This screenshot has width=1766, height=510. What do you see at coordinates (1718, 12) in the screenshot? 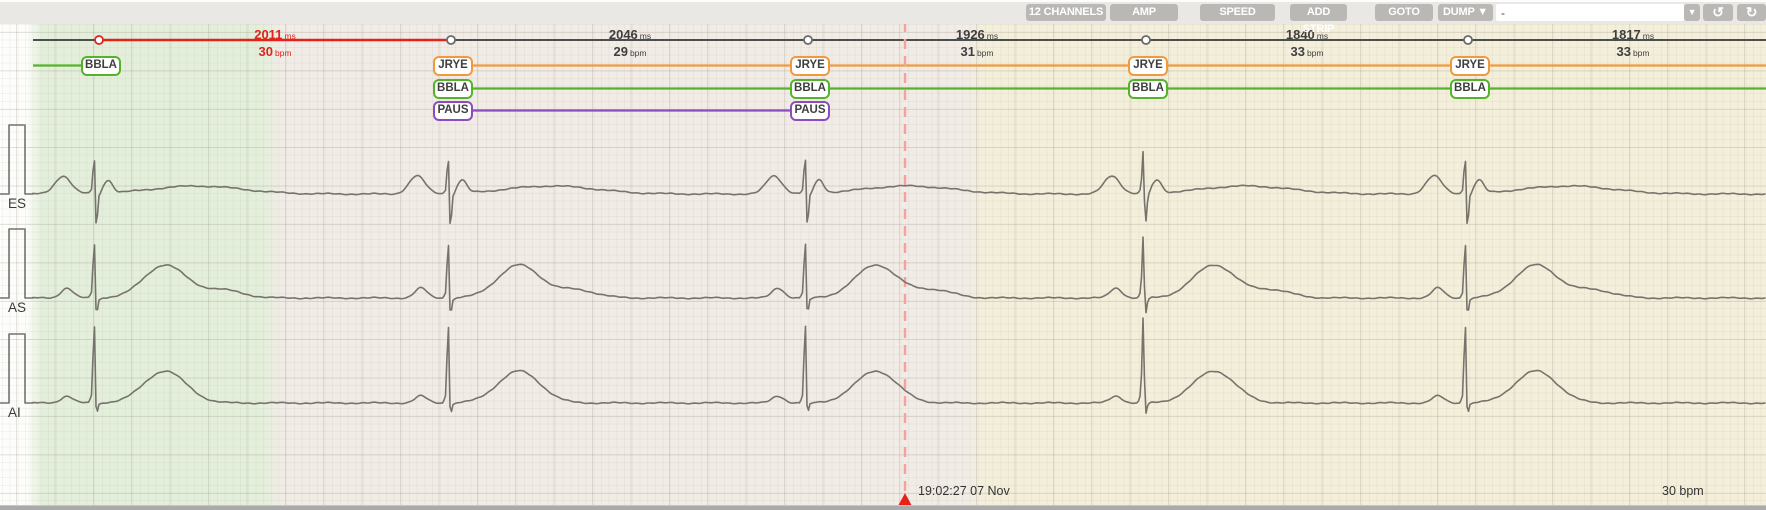
I see `undo-icon: ↺` at bounding box center [1718, 12].